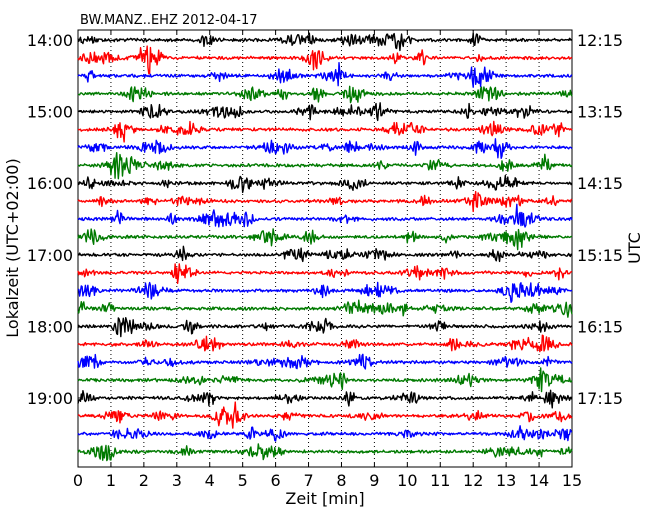  What do you see at coordinates (473, 480) in the screenshot?
I see `x-tick-label-12: 12` at bounding box center [473, 480].